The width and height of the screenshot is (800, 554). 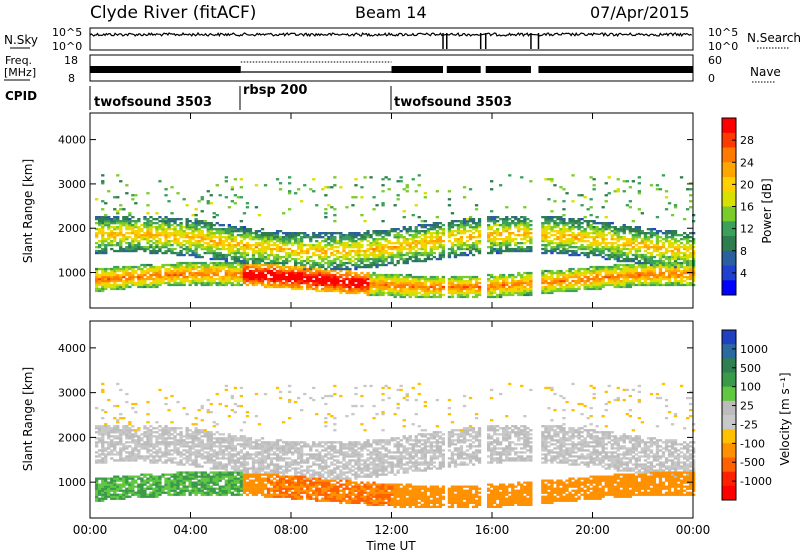 I want to click on freq-left-tick-high: 18, so click(x=71, y=60).